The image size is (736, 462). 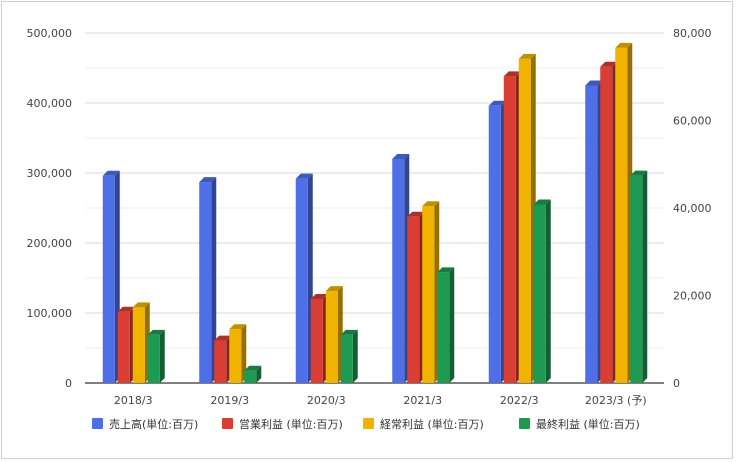 I want to click on legend-label: 営業利益 (単位:百万), so click(x=291, y=424).